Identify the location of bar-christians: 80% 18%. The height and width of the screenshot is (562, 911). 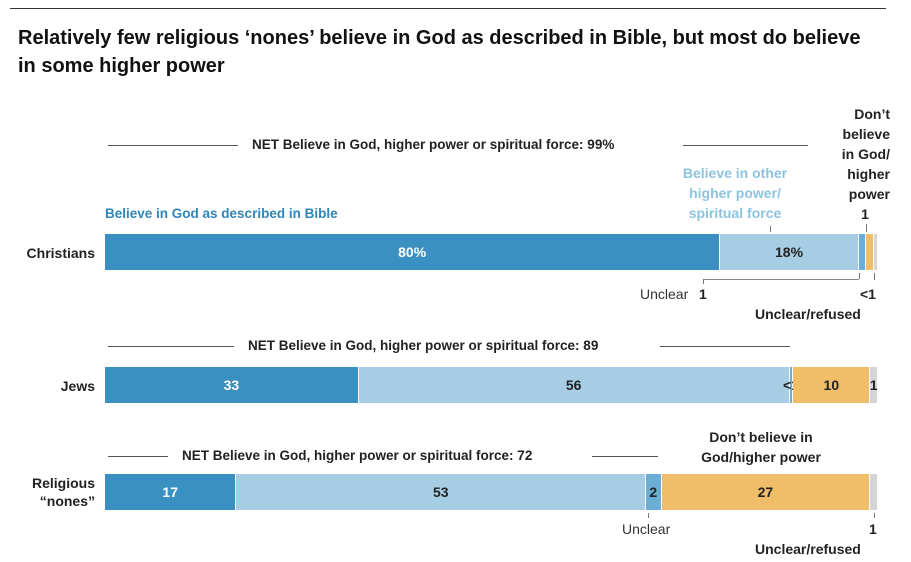
(491, 252).